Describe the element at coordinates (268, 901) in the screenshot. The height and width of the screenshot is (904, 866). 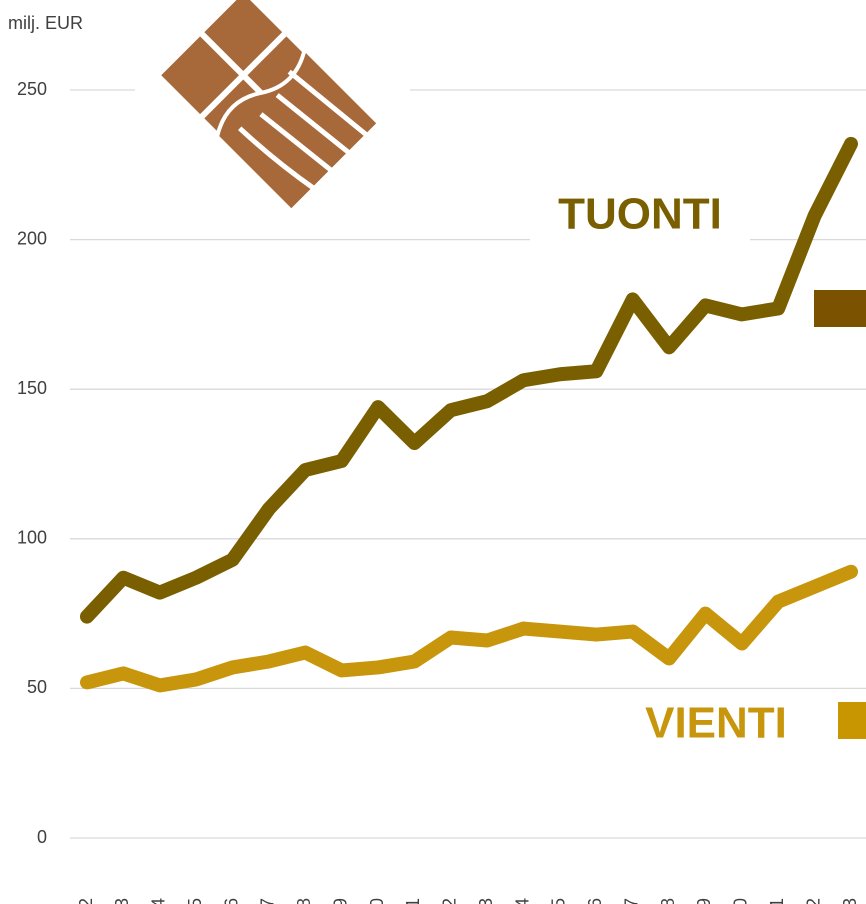
I see `x-tick-label: 2007` at that location.